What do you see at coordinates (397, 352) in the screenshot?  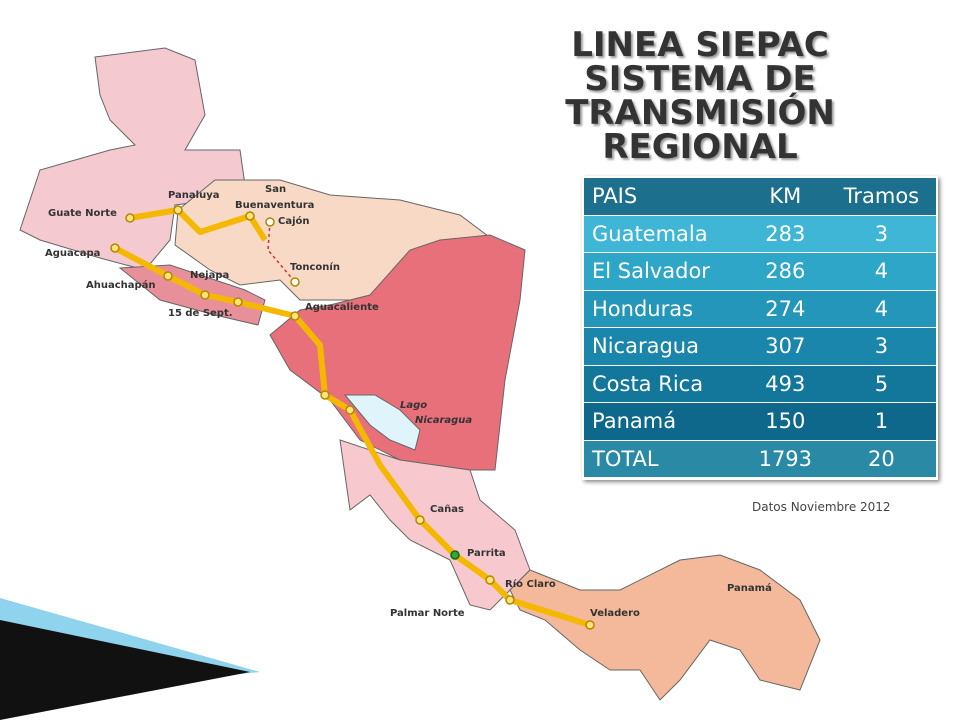 I see `nicaragua` at bounding box center [397, 352].